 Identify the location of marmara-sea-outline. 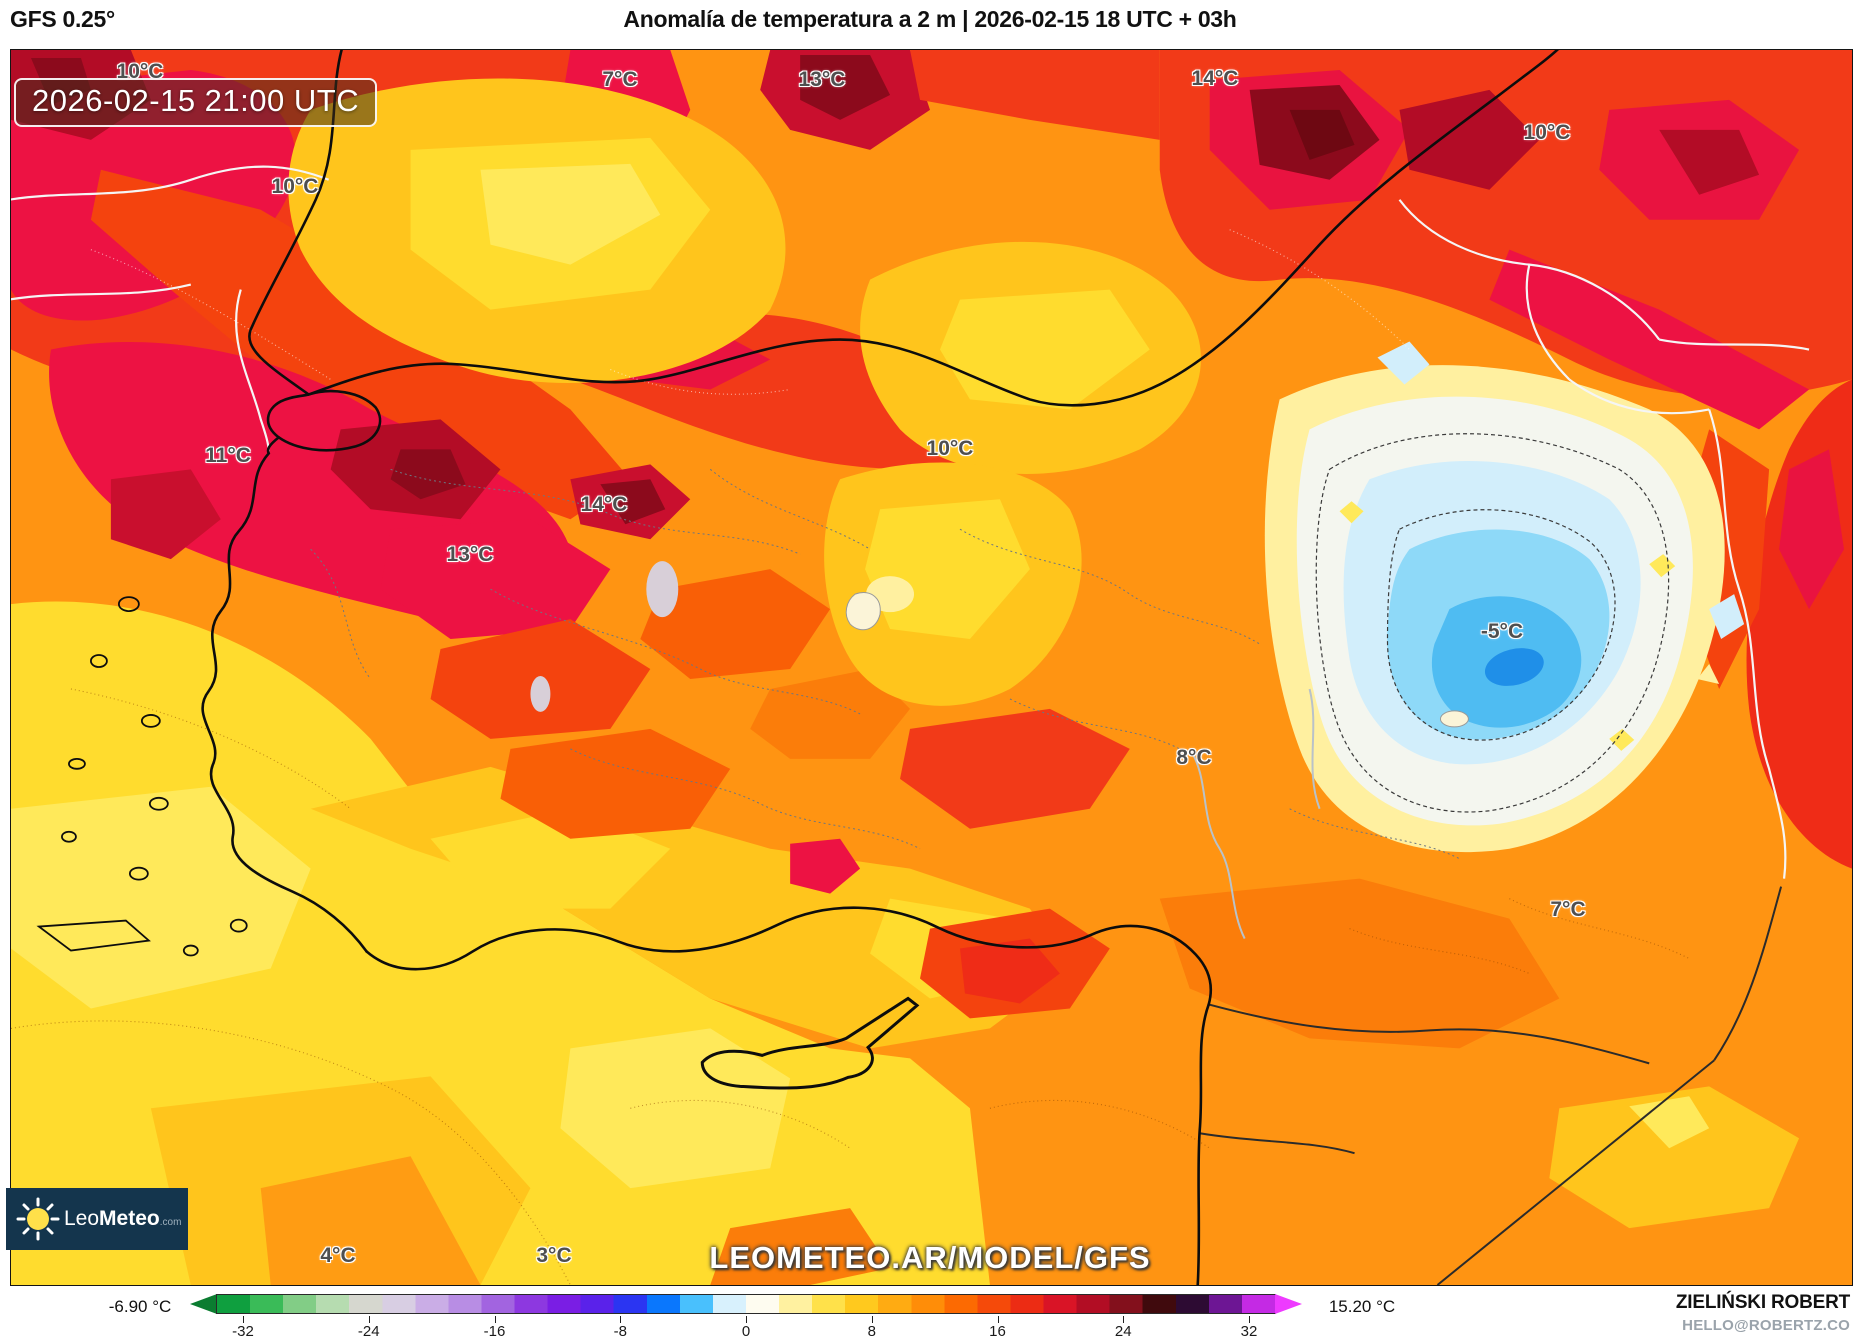
(324, 420).